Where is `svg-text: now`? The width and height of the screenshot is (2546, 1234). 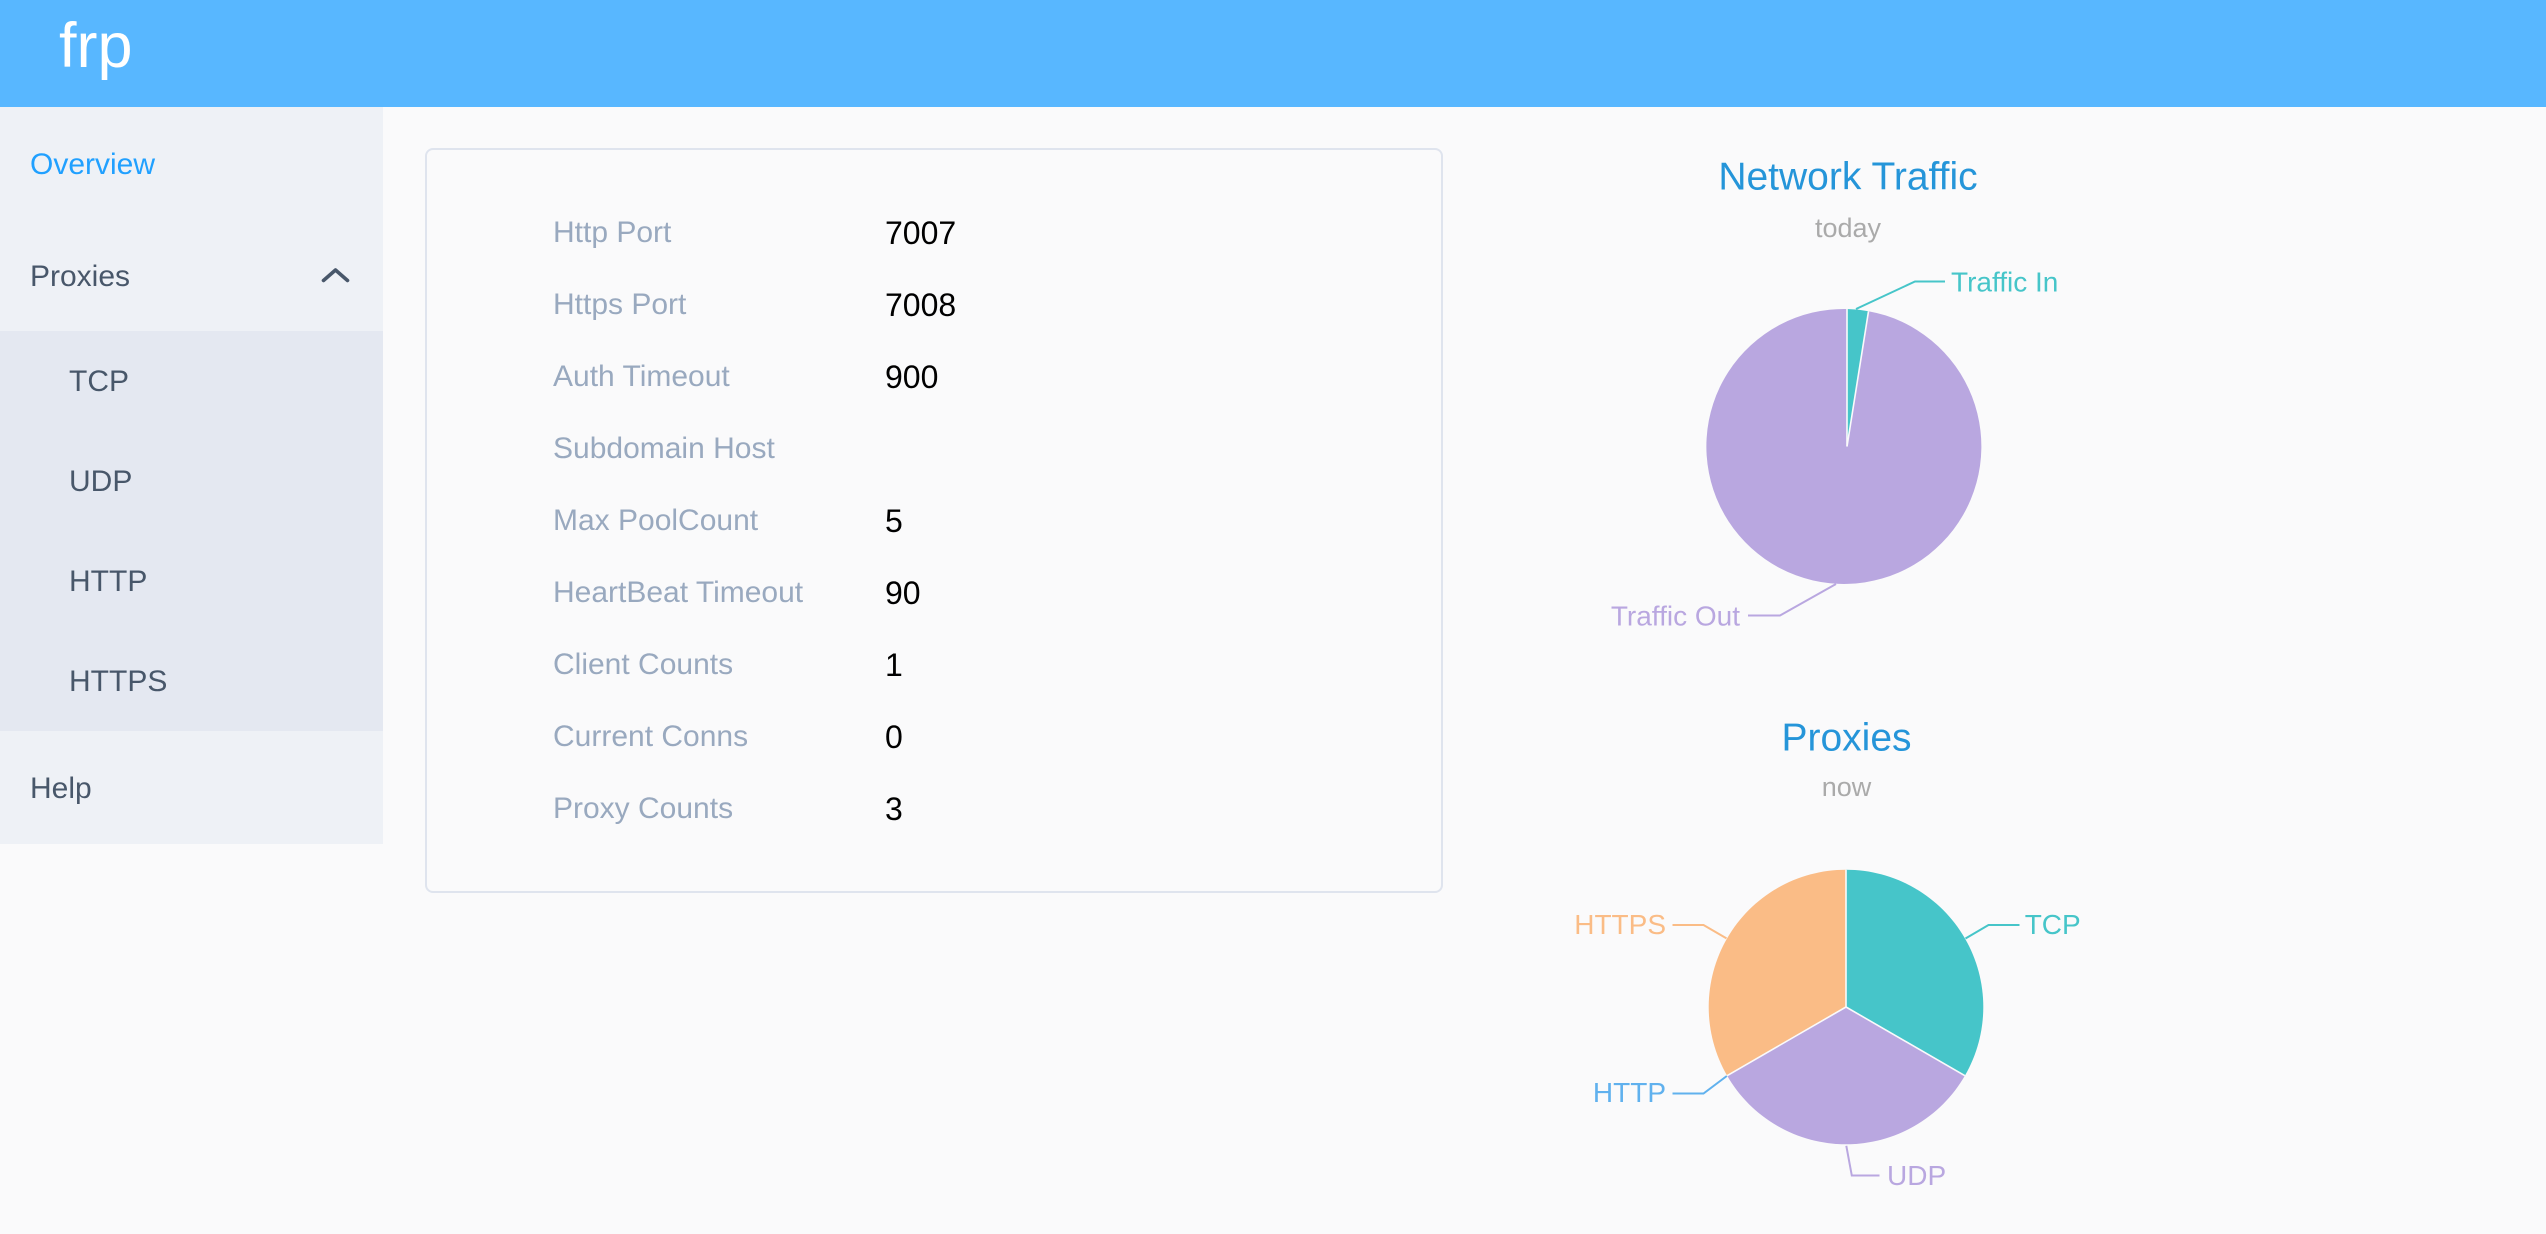 svg-text: now is located at coordinates (1847, 787).